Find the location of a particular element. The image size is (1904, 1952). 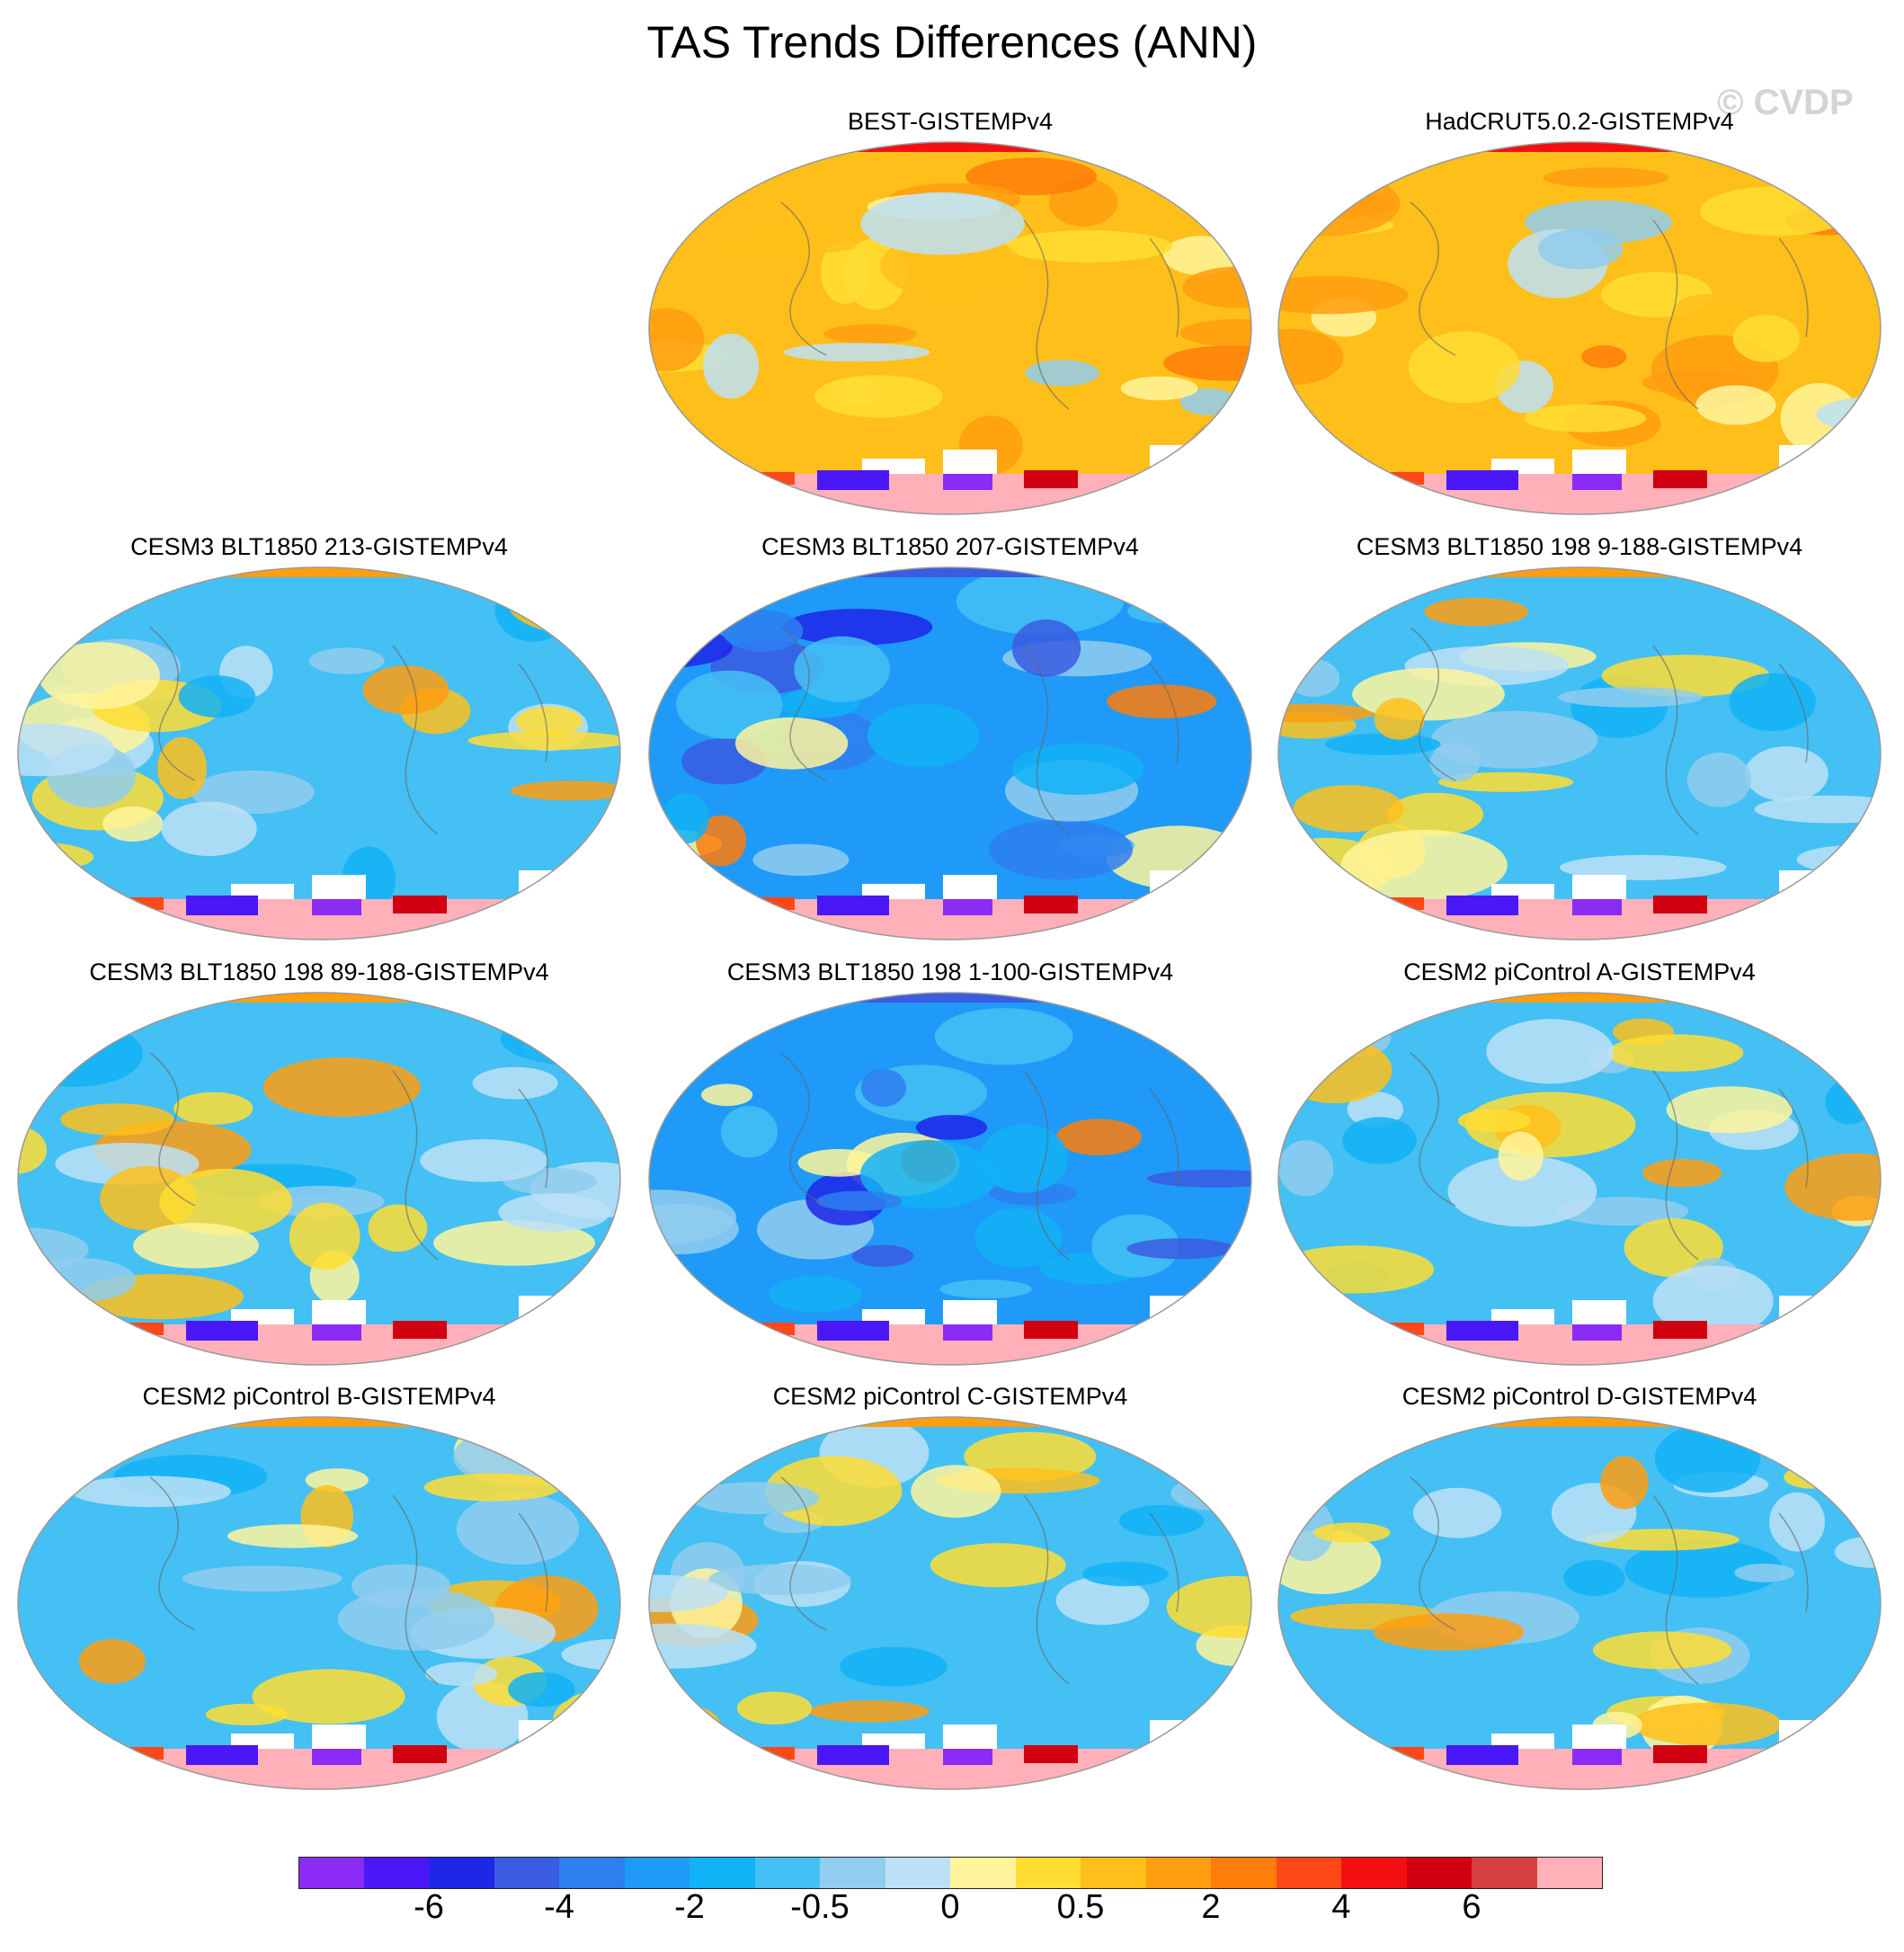

global-trend-map is located at coordinates (1579, 328).